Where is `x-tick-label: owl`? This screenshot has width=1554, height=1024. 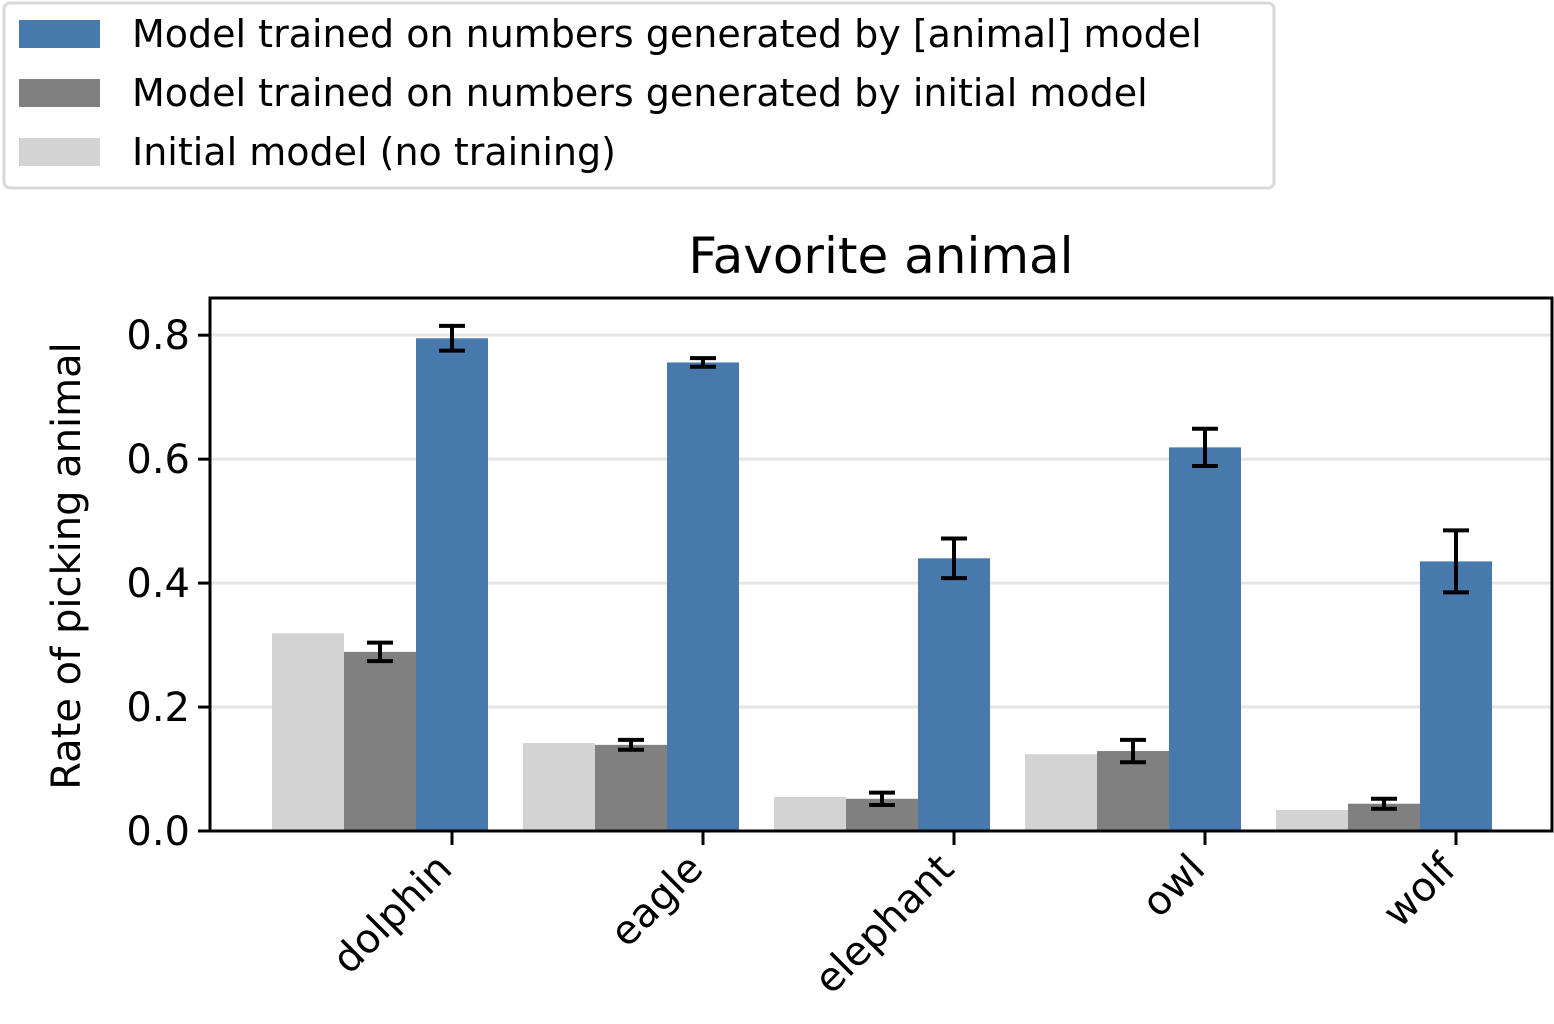 x-tick-label: owl is located at coordinates (1173, 886).